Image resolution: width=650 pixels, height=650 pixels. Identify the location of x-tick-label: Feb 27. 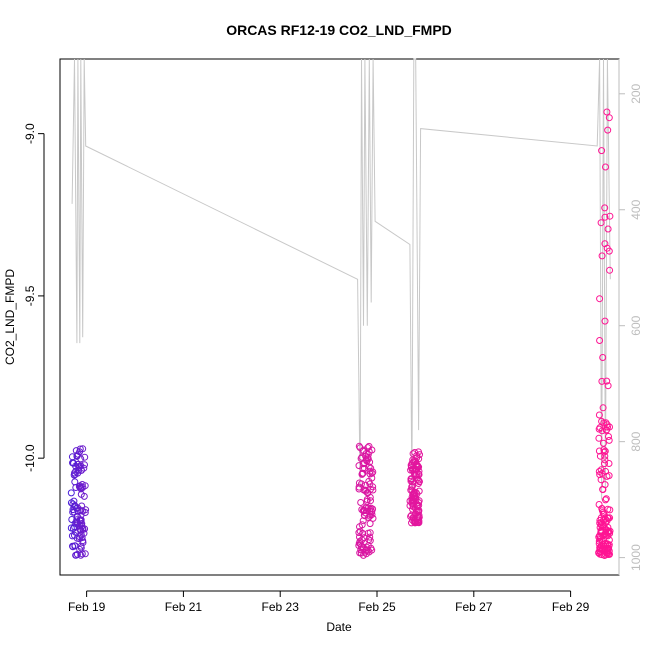
(474, 607).